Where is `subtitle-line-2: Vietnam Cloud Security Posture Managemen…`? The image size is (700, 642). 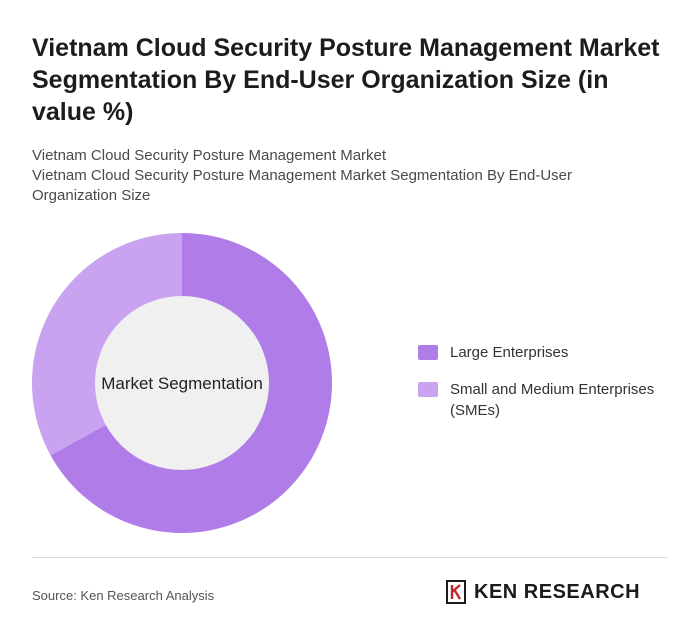 subtitle-line-2: Vietnam Cloud Security Posture Managemen… is located at coordinates (302, 185).